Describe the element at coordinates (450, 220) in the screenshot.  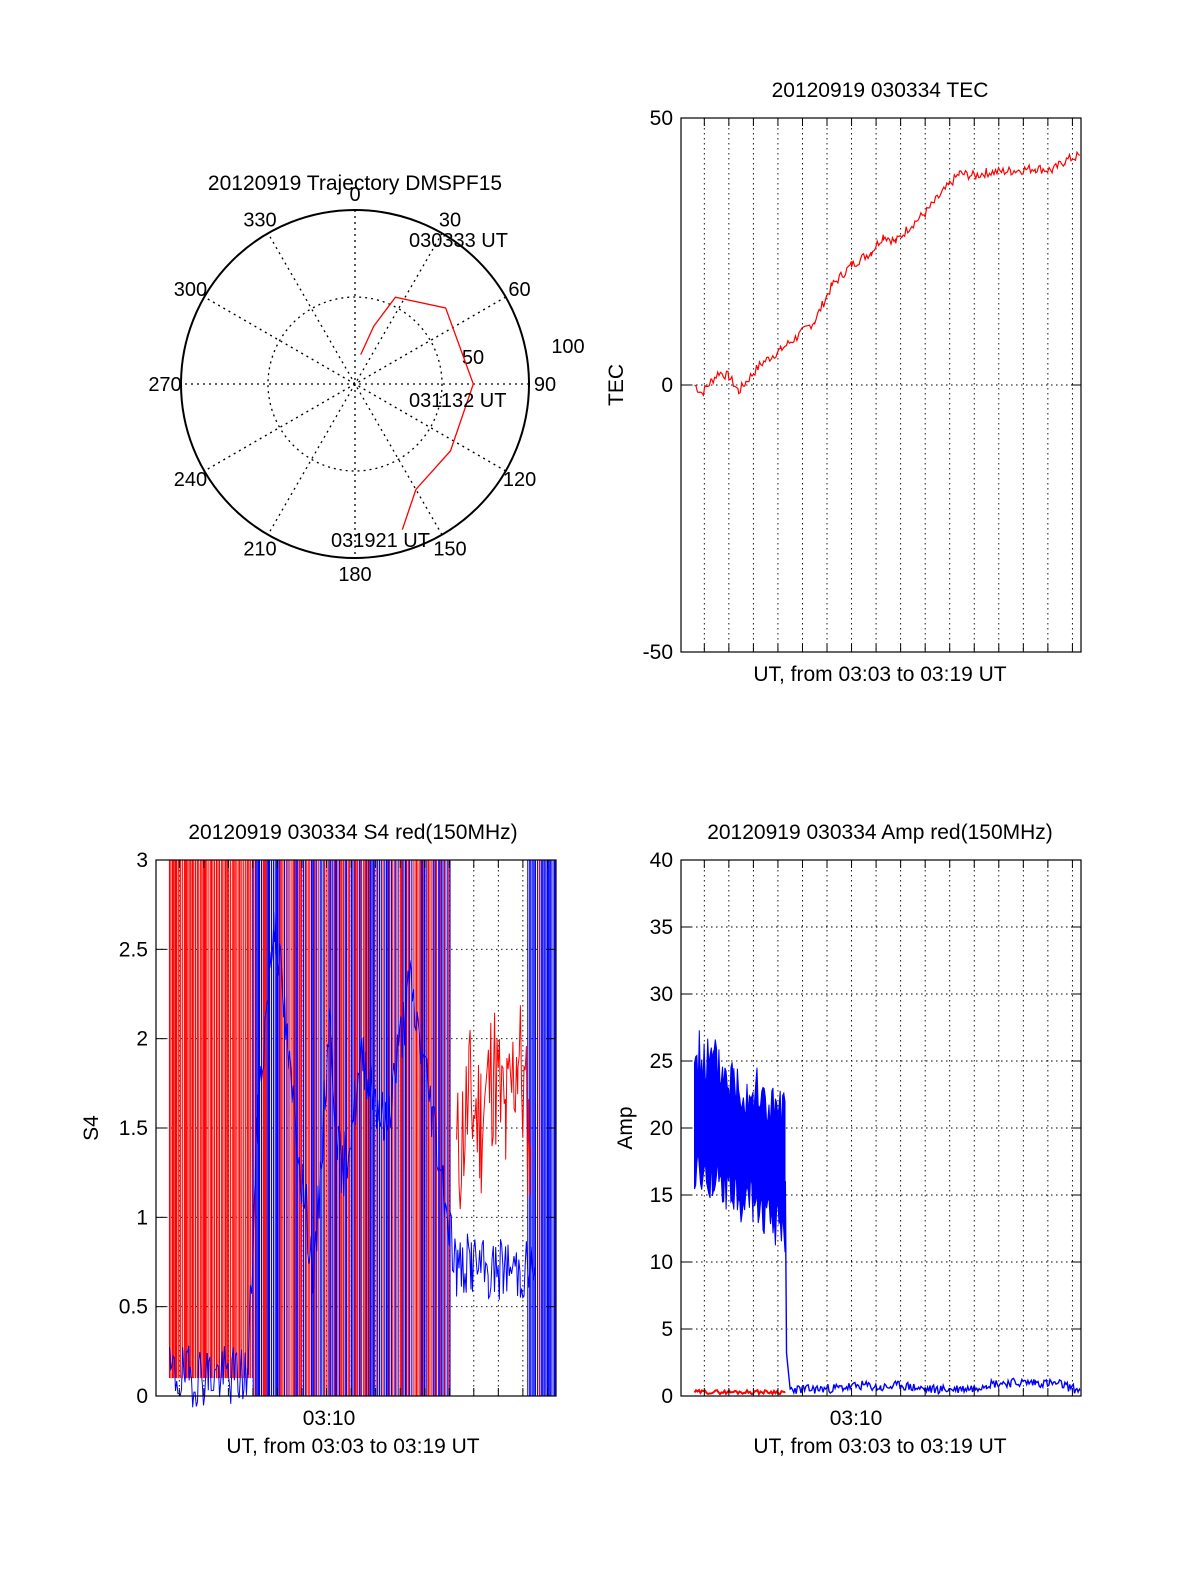
I see `polar-angle-label-30: 30` at that location.